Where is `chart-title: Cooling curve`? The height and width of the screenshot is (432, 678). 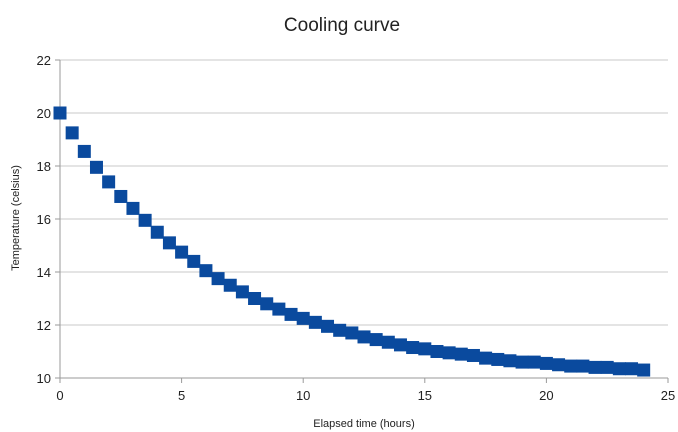
chart-title: Cooling curve is located at coordinates (342, 25).